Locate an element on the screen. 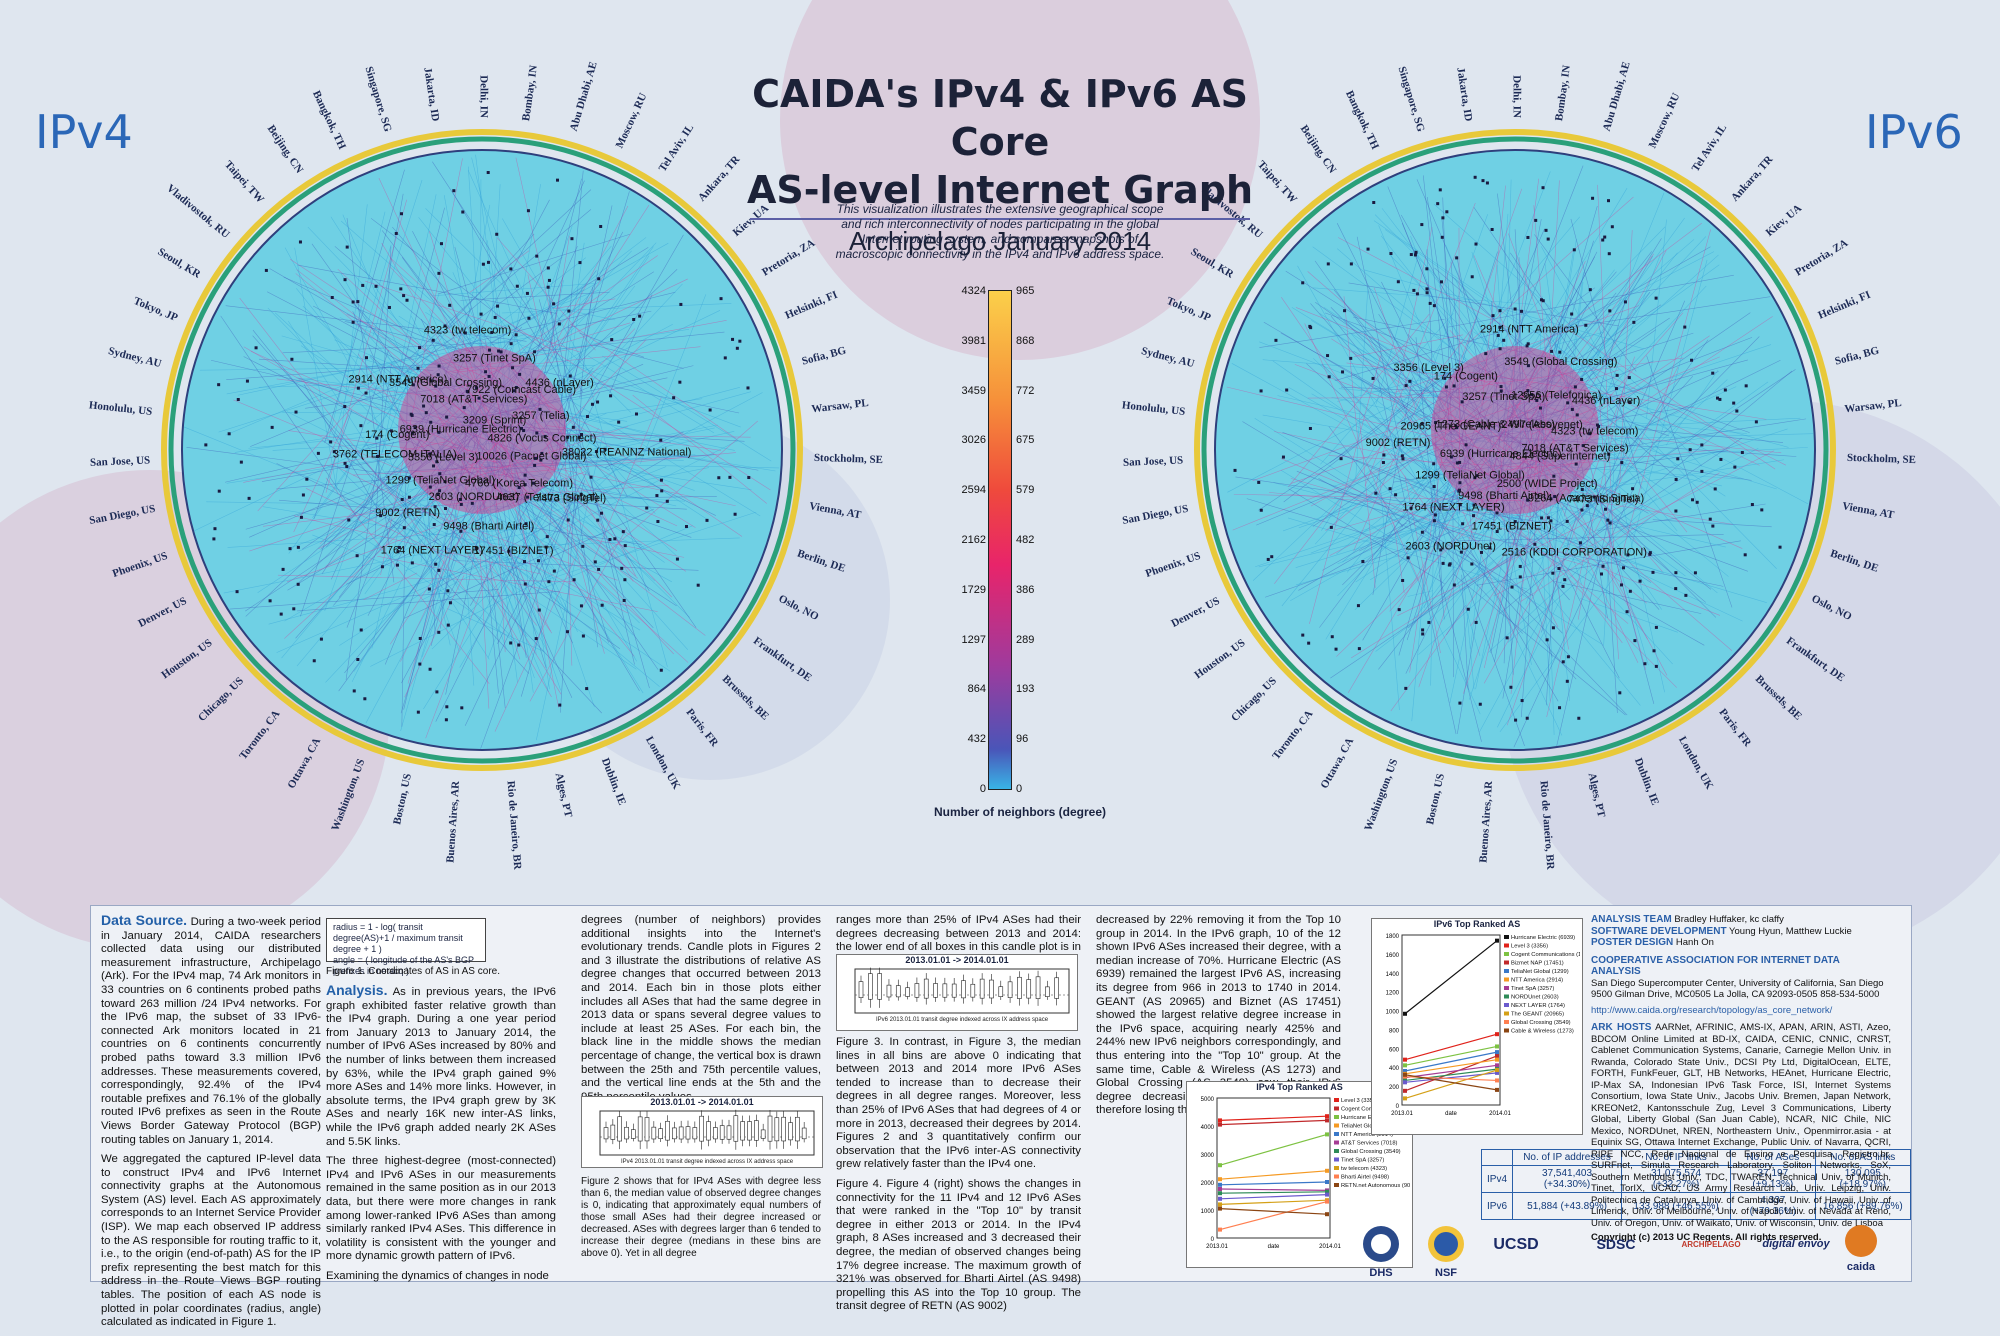 Image resolution: width=2000 pixels, height=1336 pixels. ipv6-city-label: Kiev, UA is located at coordinates (1784, 220).